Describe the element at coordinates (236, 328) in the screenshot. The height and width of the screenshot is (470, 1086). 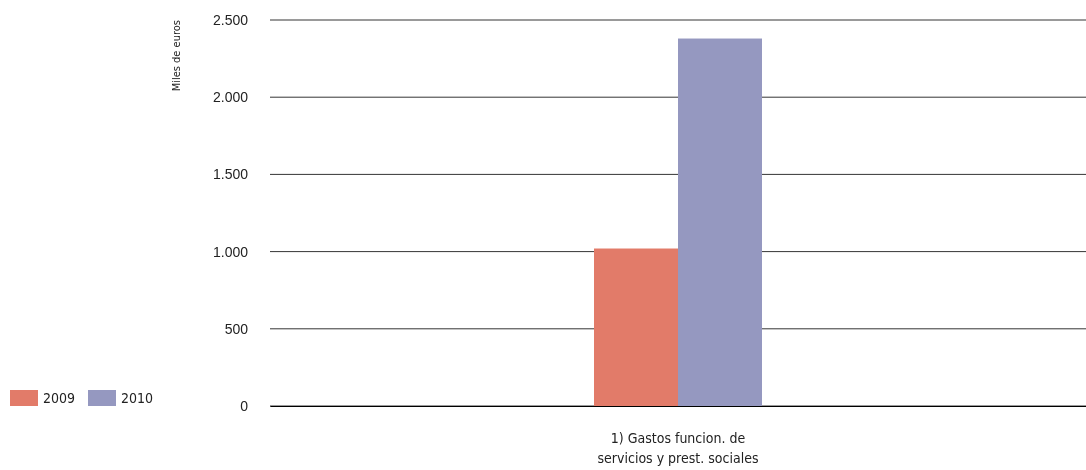
I see `y-tick-label: 500` at that location.